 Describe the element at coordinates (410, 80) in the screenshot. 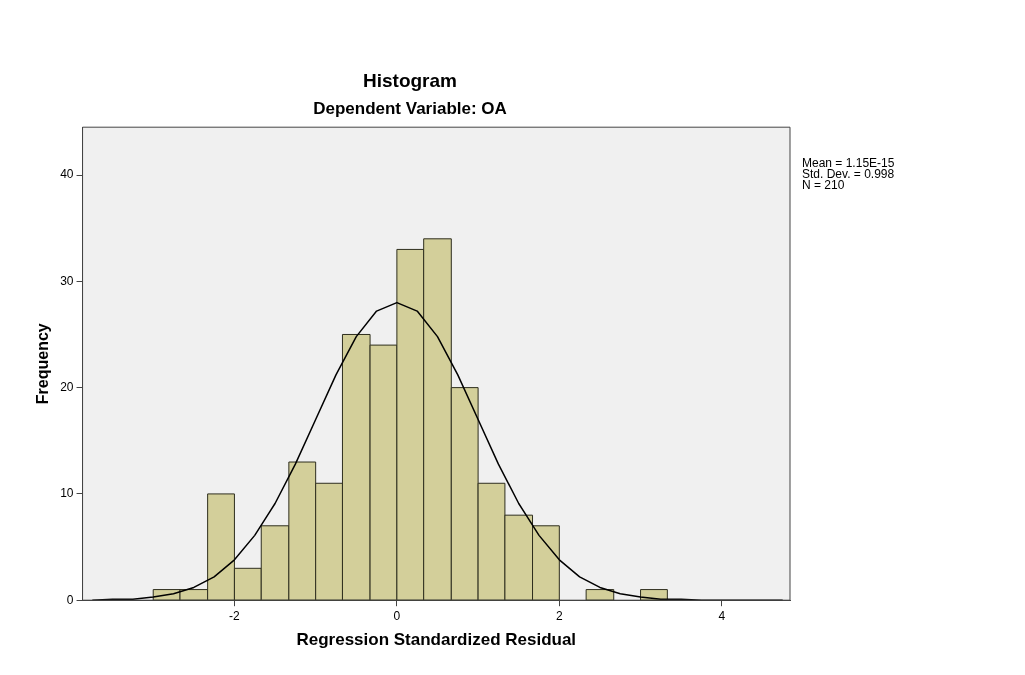

I see `chart-title: Histogram` at that location.